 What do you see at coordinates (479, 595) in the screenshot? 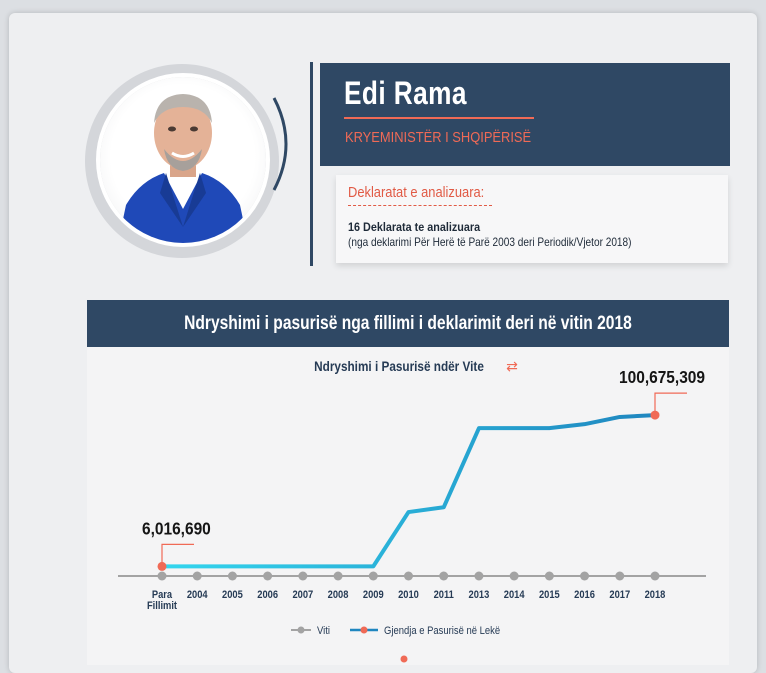
I see `x-tick-label: 2013` at bounding box center [479, 595].